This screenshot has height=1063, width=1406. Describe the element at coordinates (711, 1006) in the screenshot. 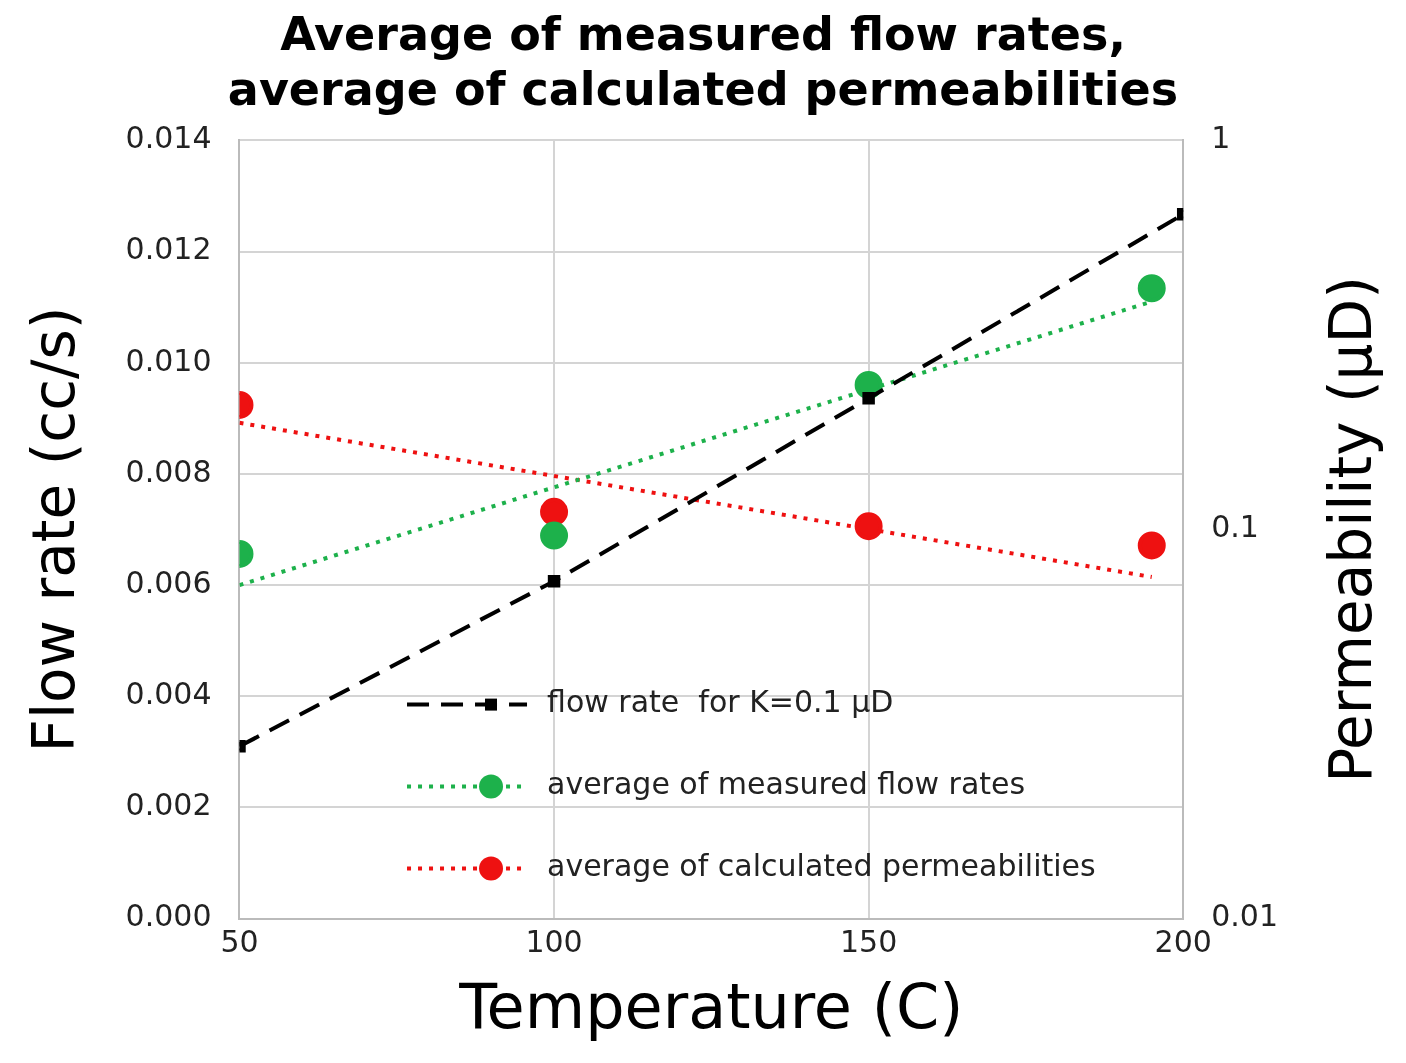

I see `x-axis-title: Temperature (C)` at that location.